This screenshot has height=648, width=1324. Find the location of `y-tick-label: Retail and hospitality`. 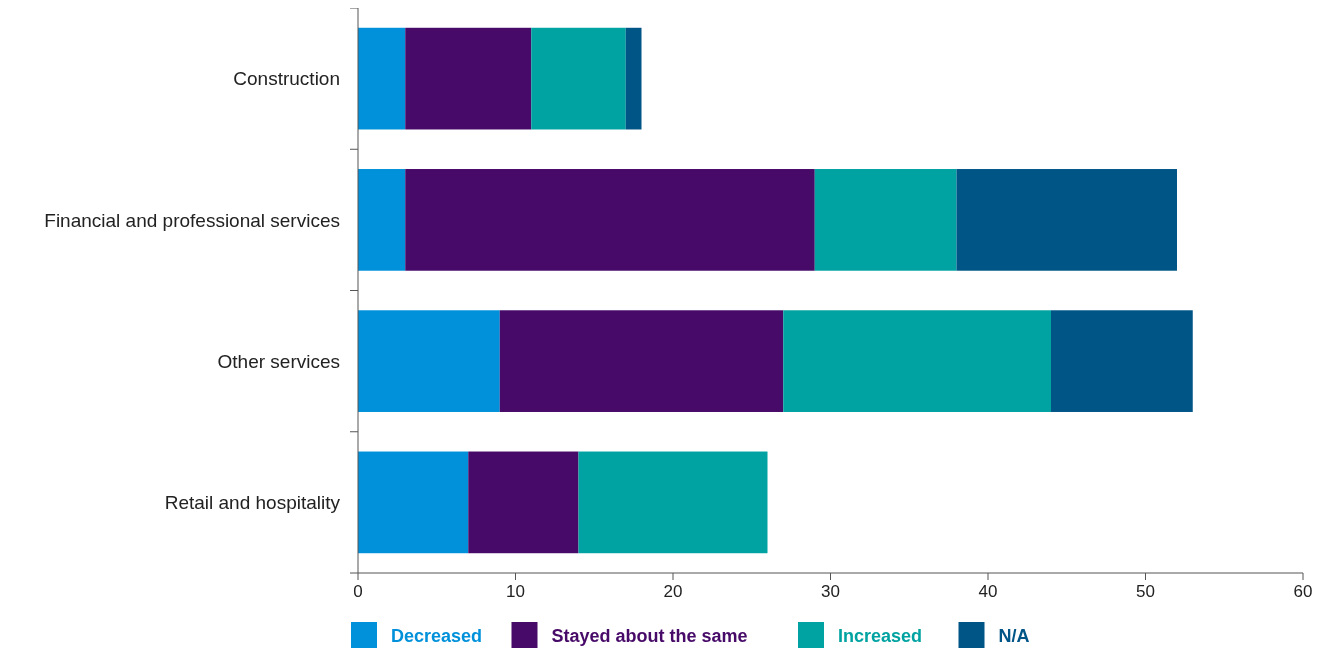

y-tick-label: Retail and hospitality is located at coordinates (252, 503).